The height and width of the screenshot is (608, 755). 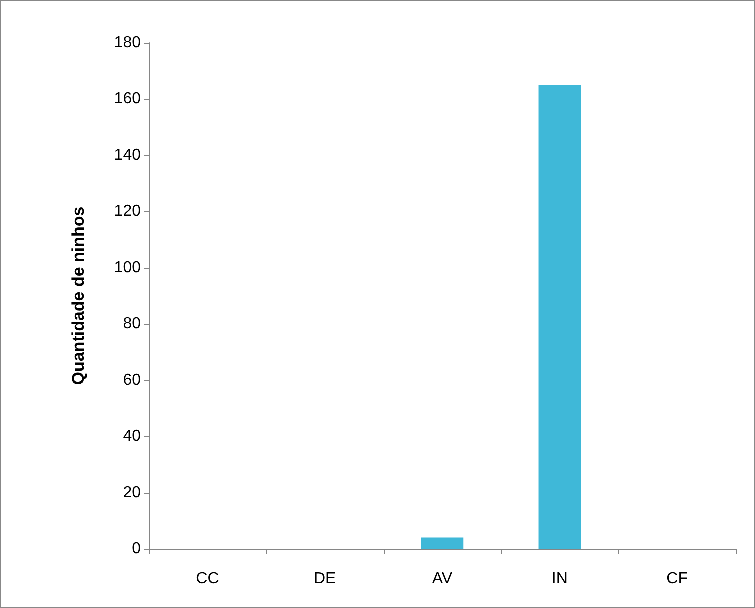 I want to click on y-tick-label: 60, so click(x=132, y=380).